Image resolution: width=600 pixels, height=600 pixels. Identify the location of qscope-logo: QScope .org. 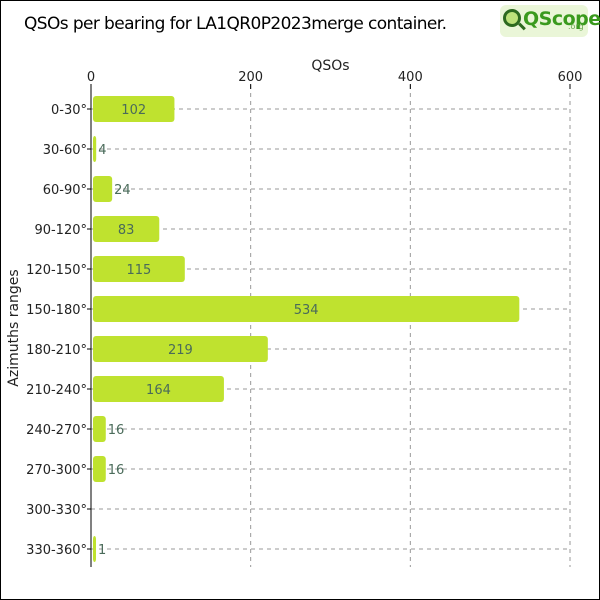
(550, 21).